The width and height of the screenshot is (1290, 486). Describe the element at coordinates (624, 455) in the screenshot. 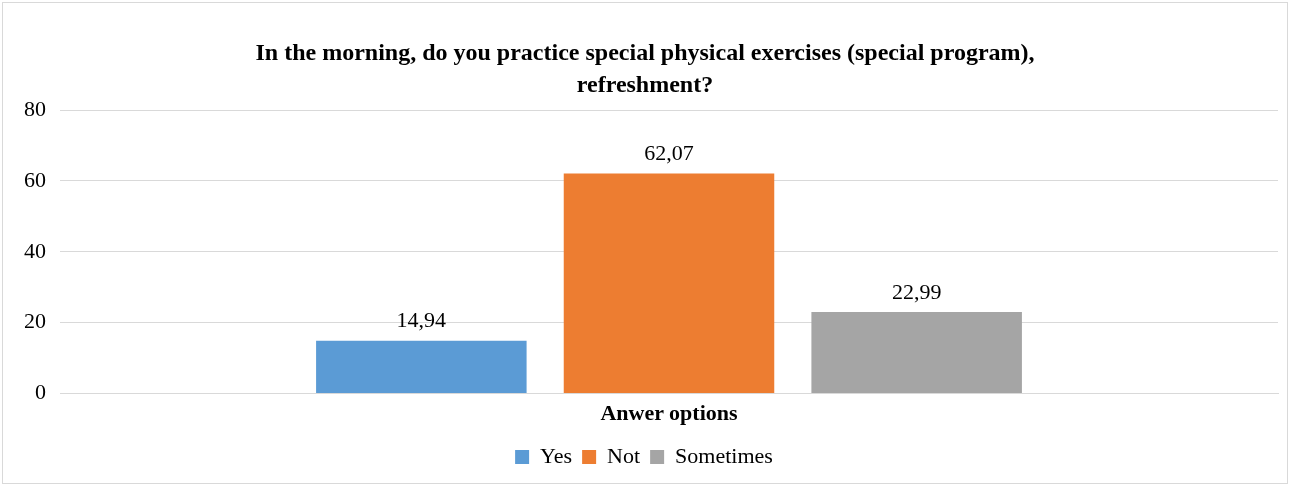

I see `legend-label: Not` at that location.